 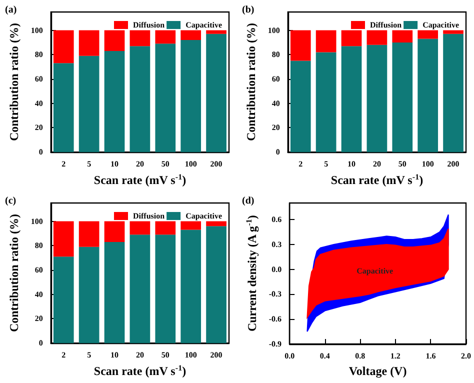 What do you see at coordinates (10, 201) in the screenshot?
I see `chart-title: (c)` at bounding box center [10, 201].